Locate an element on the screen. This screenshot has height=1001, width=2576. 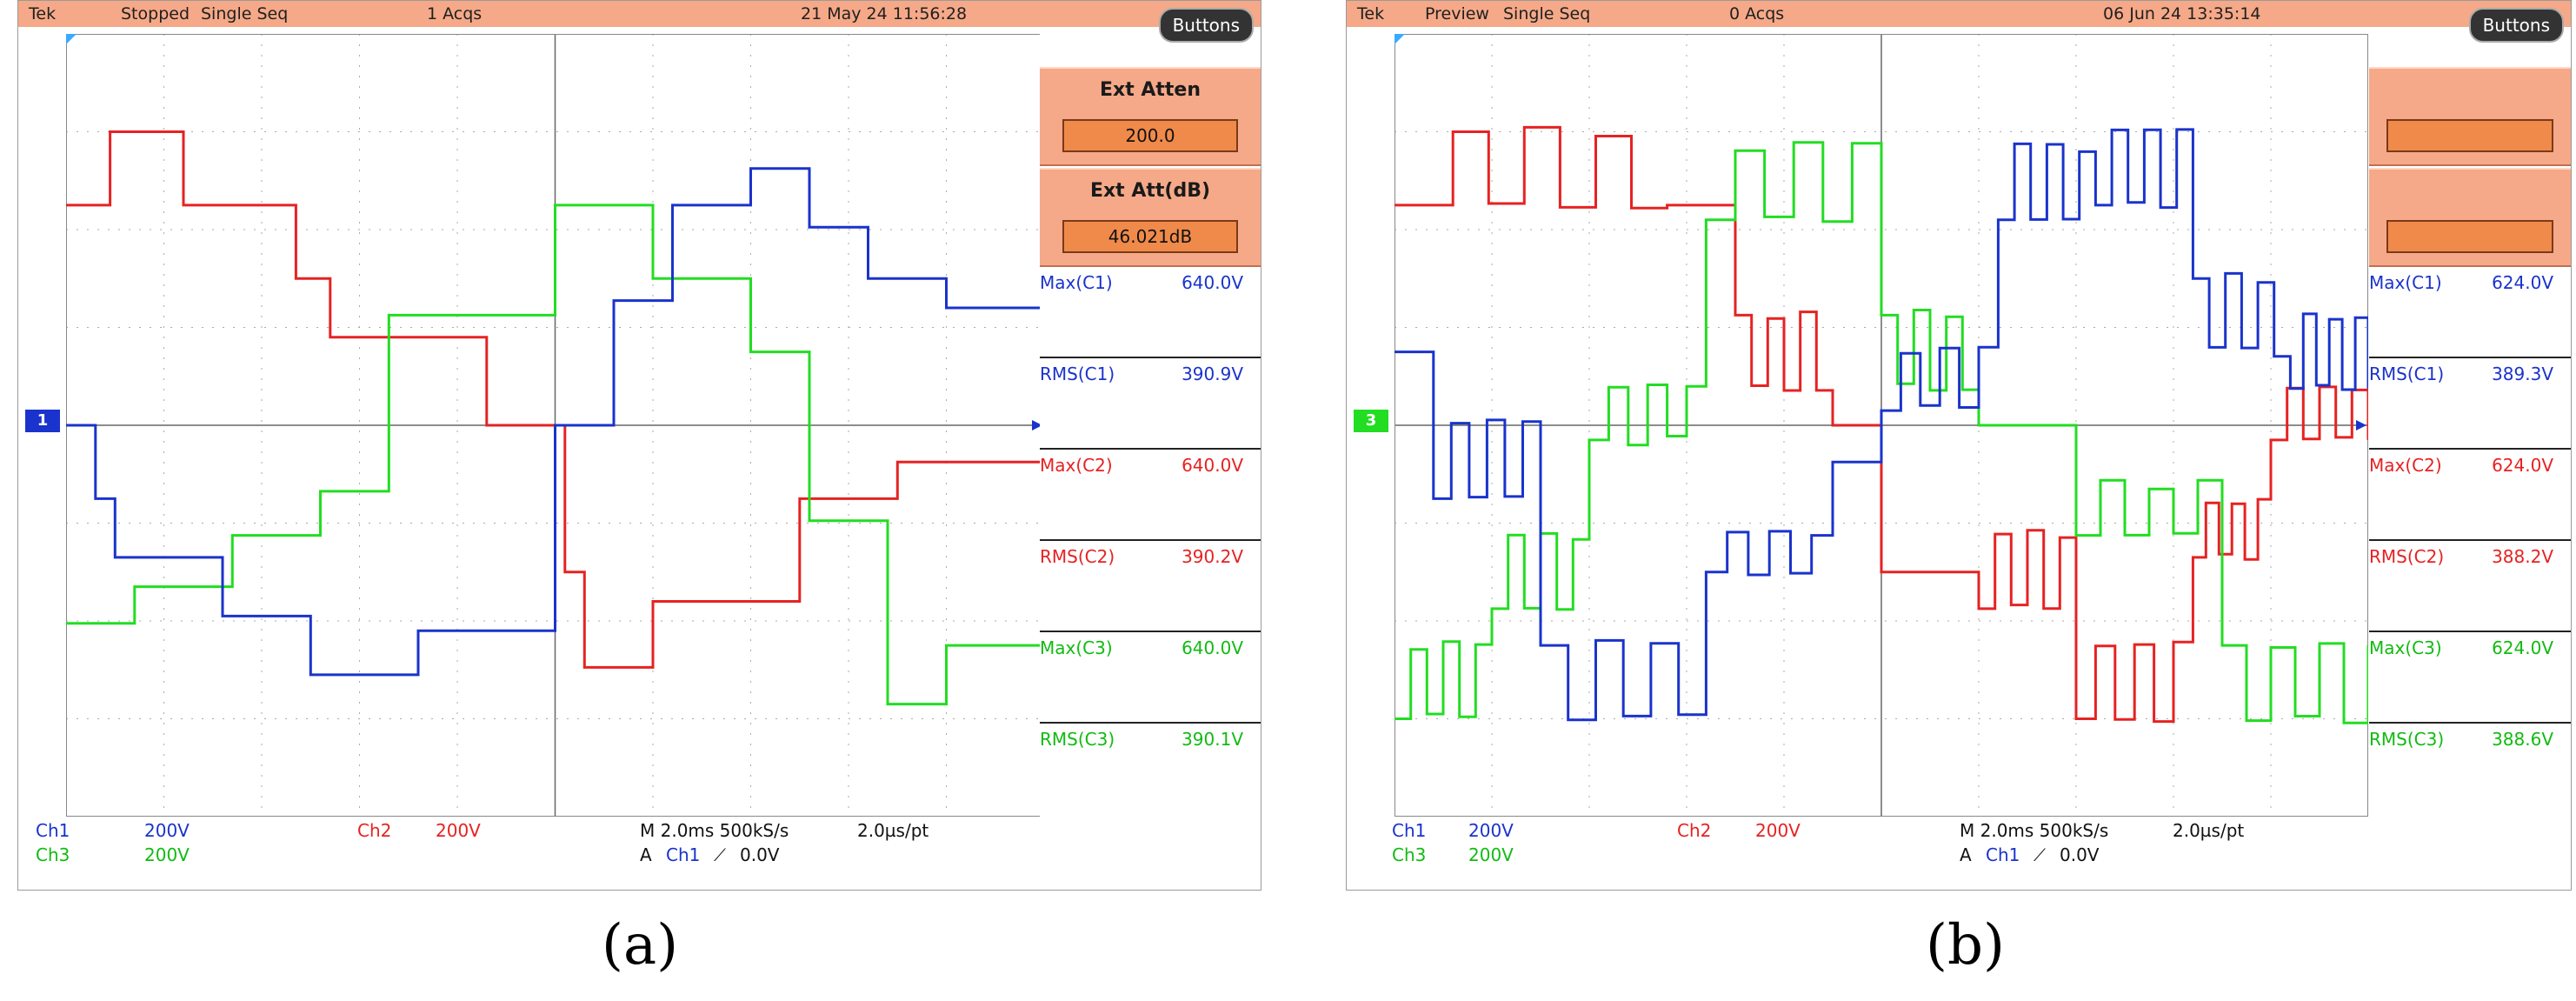
measurement-value: 389.3V is located at coordinates (2522, 374).